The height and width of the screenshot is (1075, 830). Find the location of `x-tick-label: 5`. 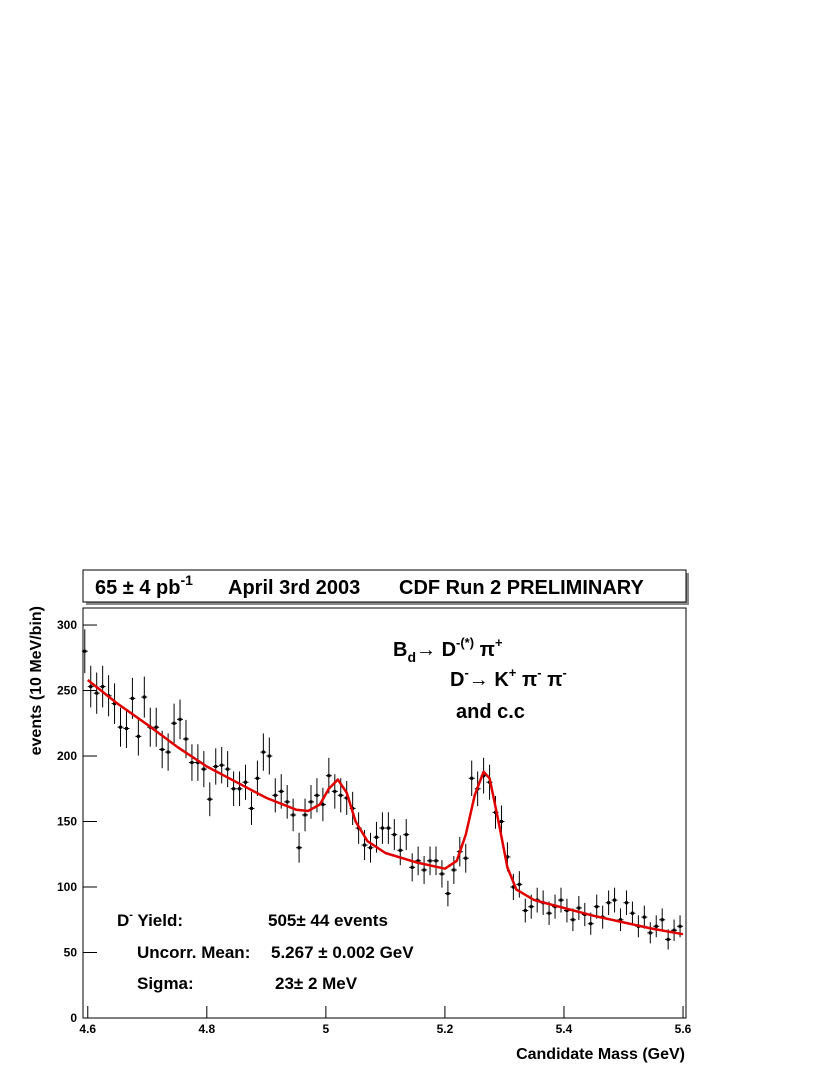

x-tick-label: 5 is located at coordinates (326, 1029).